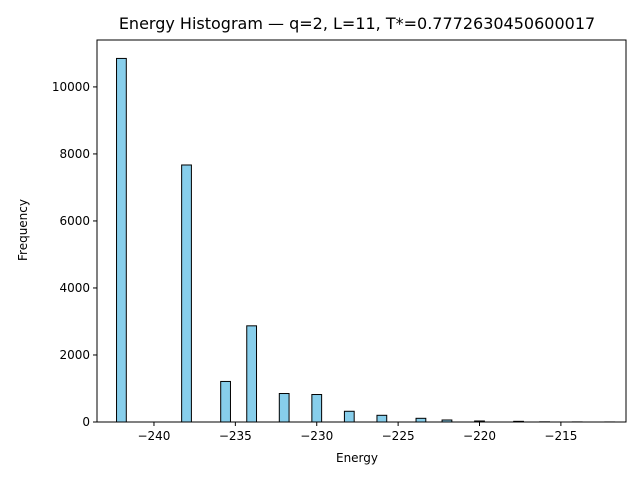 This screenshot has width=640, height=484. What do you see at coordinates (235, 436) in the screenshot?
I see `x-tick-label-1: −235` at bounding box center [235, 436].